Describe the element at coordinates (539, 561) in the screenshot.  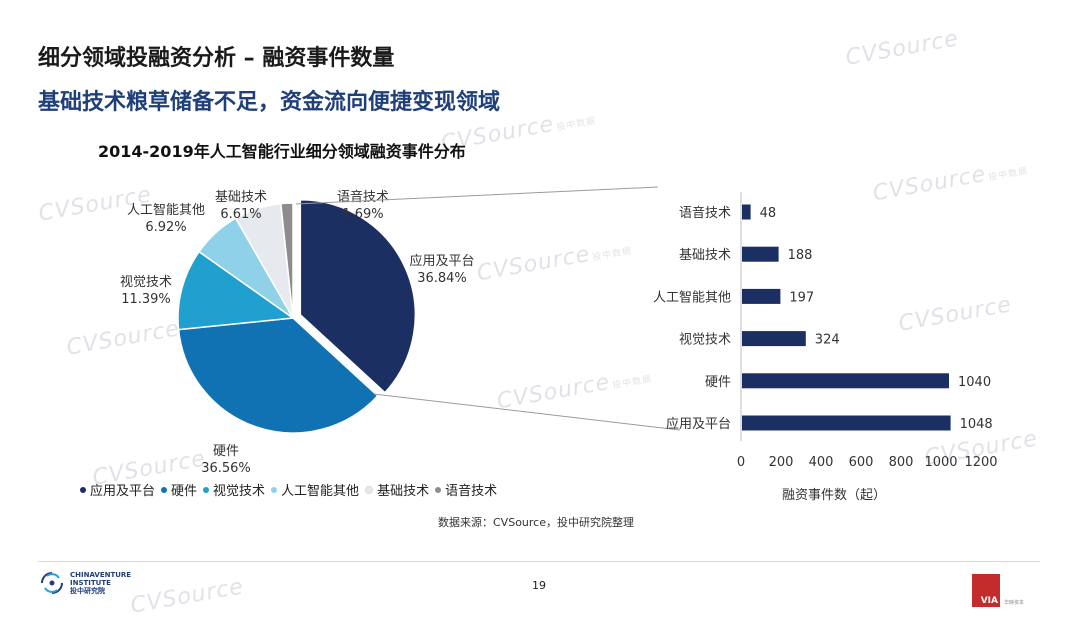
I see `footer-divider` at that location.